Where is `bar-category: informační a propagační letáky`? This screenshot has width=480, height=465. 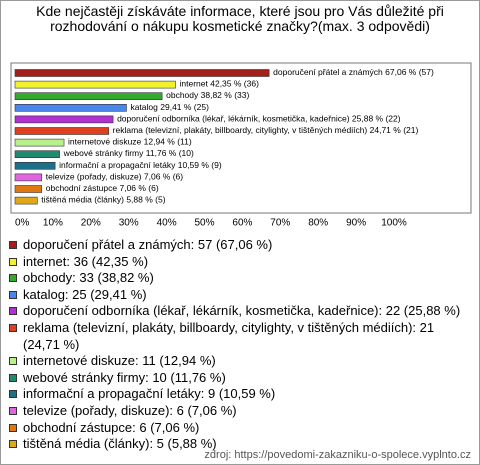
bar-category: informační a propagační letáky is located at coordinates (117, 165).